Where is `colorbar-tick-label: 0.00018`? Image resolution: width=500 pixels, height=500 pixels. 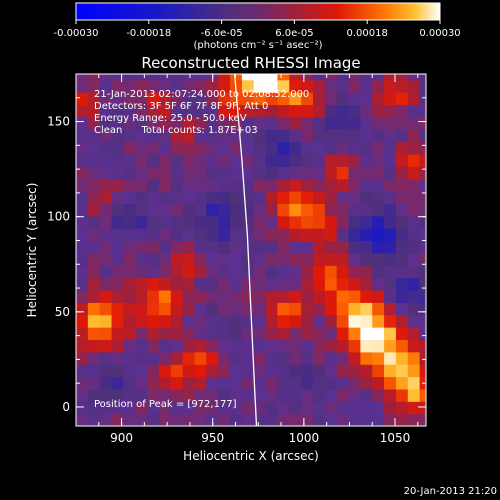 colorbar-tick-label: 0.00018 is located at coordinates (367, 33).